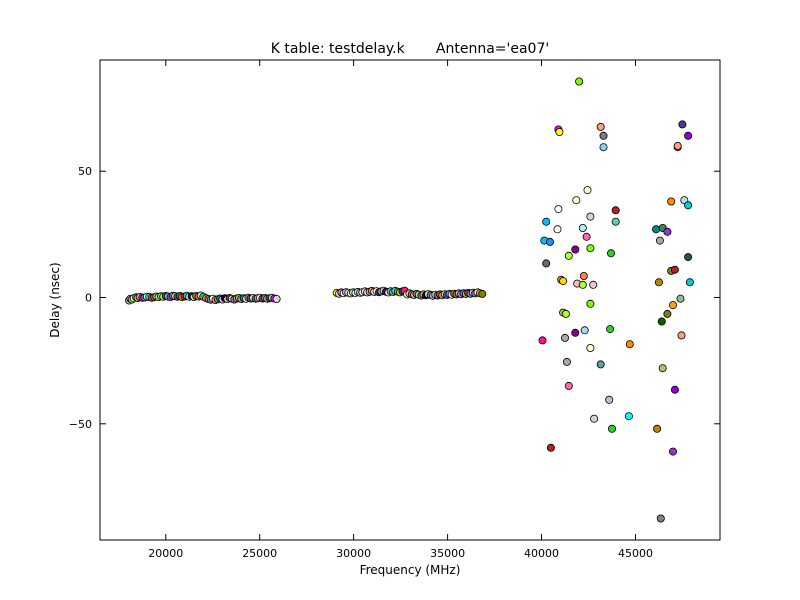  What do you see at coordinates (259, 553) in the screenshot?
I see `x-tick-label: 25000` at bounding box center [259, 553].